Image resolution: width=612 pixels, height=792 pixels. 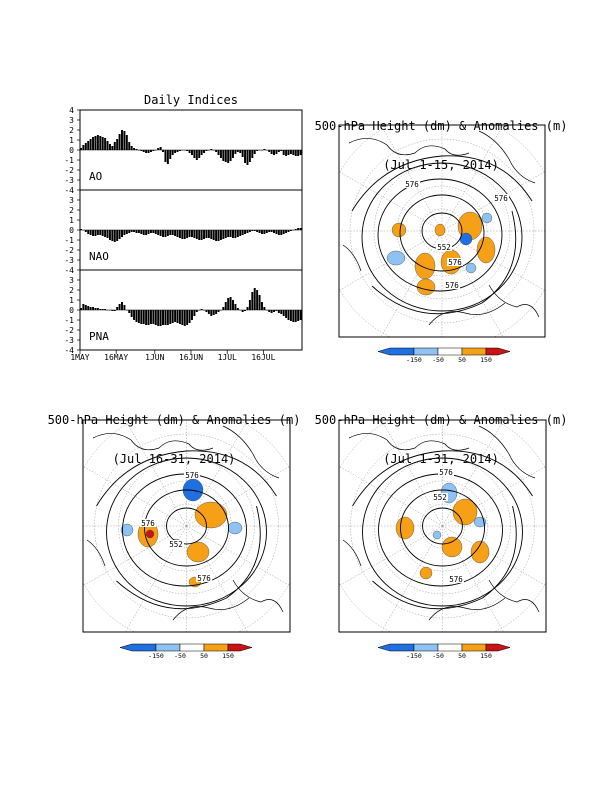 What do you see at coordinates (444, 247) in the screenshot?
I see `contour-label: 552` at bounding box center [444, 247].